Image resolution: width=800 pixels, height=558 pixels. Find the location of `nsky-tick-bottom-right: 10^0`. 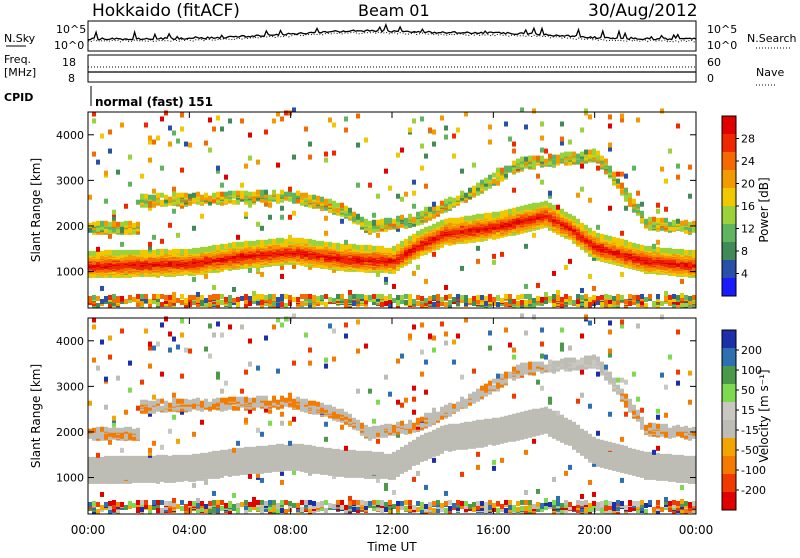

nsky-tick-bottom-right: 10^0 is located at coordinates (722, 45).